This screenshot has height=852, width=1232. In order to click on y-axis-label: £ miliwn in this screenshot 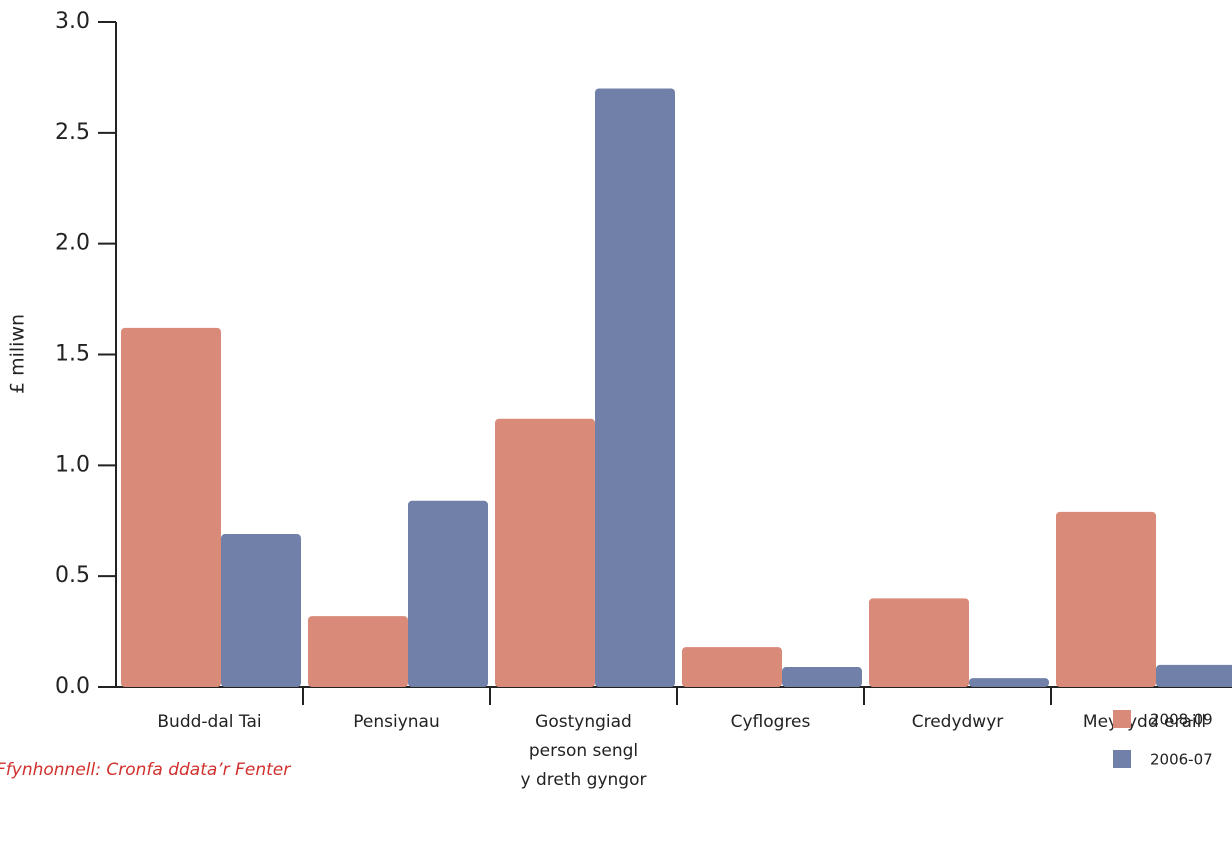, I will do `click(18, 354)`.